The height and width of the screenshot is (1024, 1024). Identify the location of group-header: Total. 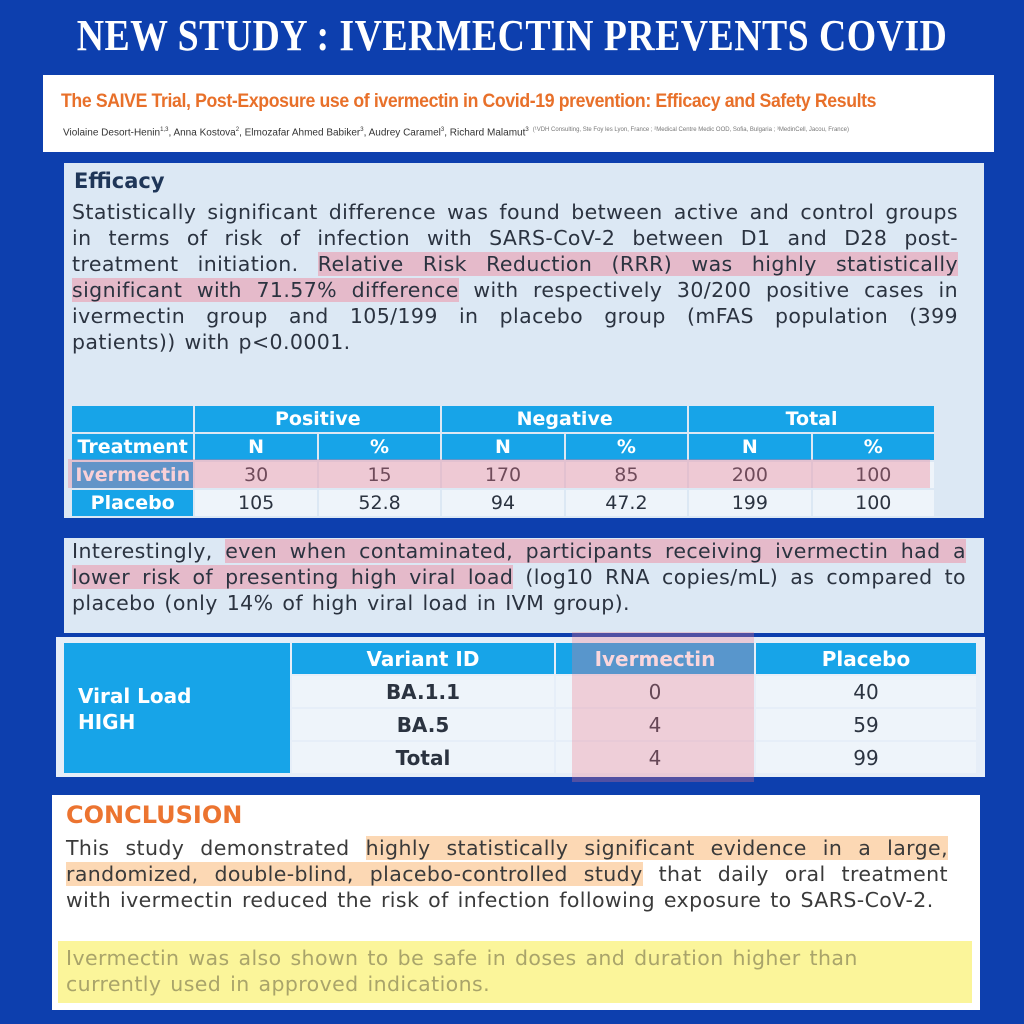
(811, 419).